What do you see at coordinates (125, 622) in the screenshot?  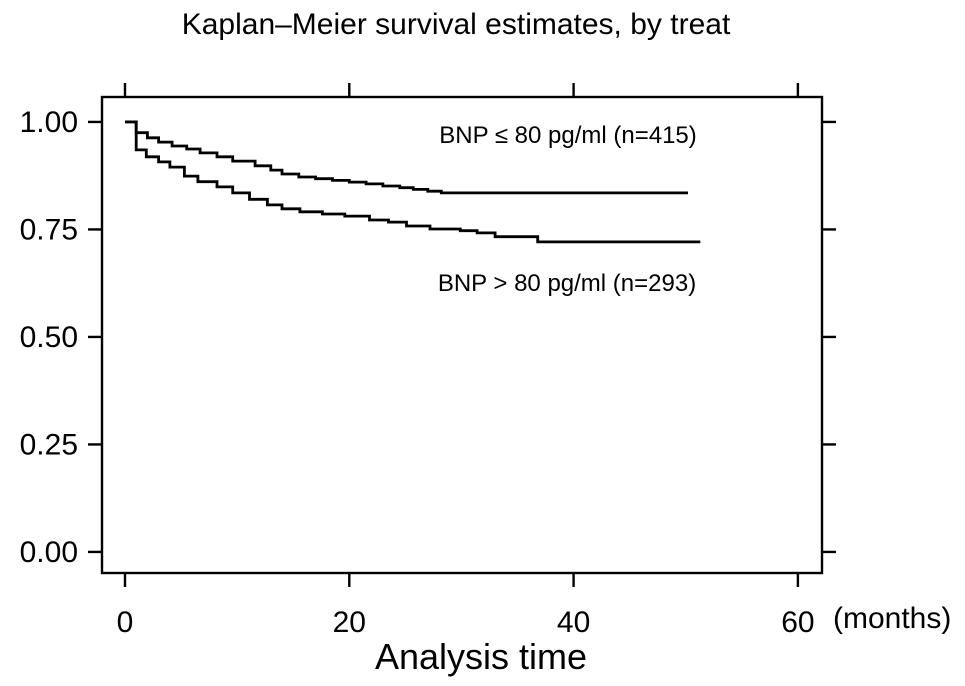 I see `x-tick-label: 0` at bounding box center [125, 622].